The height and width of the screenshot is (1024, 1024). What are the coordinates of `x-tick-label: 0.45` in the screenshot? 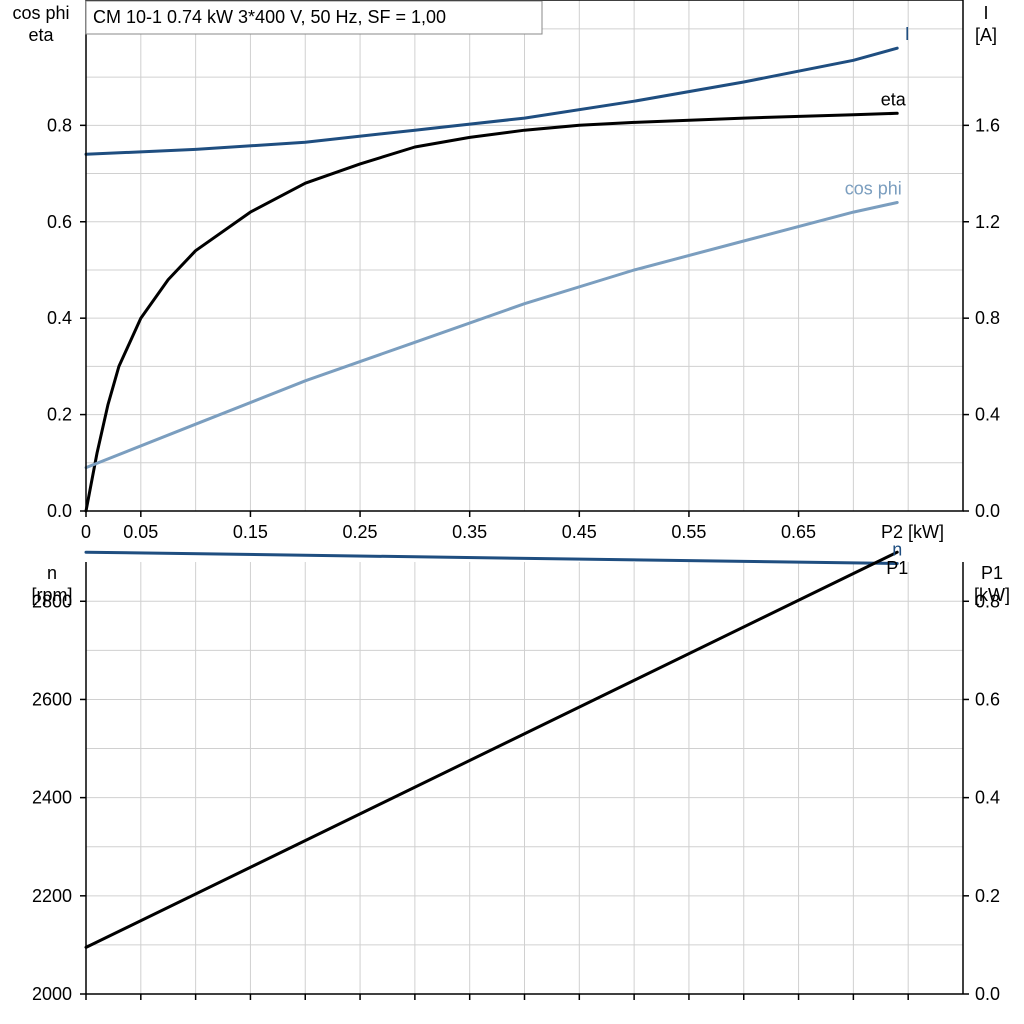 It's located at (579, 532).